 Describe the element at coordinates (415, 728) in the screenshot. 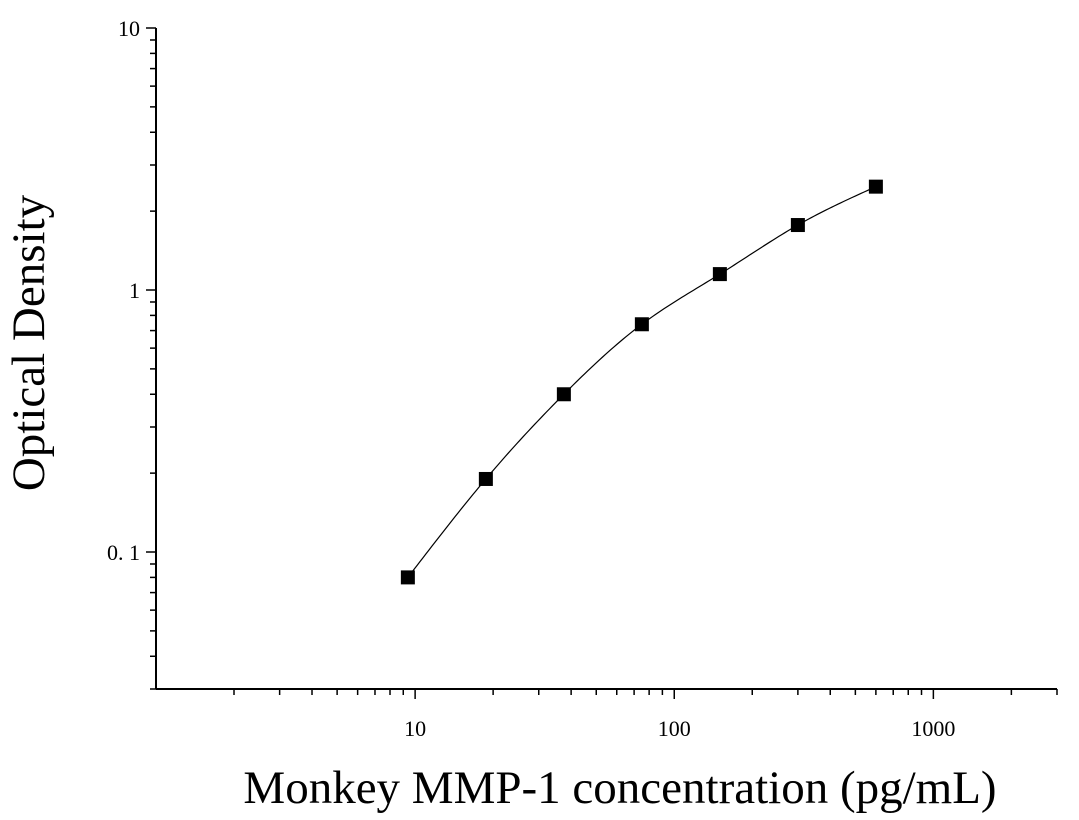

I see `x-tick-label: 10` at that location.